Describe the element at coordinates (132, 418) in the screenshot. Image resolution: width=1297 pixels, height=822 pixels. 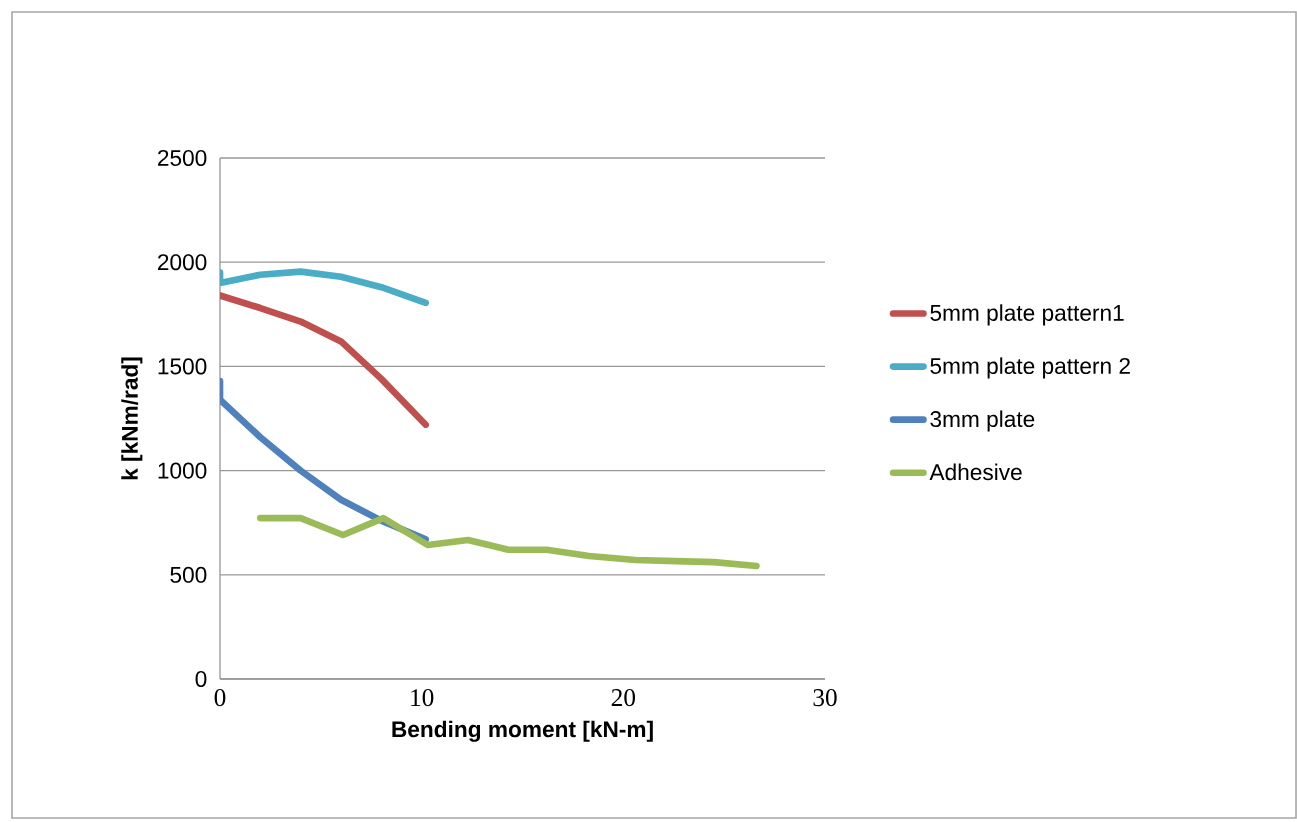
I see `y-axis-title: k [kNm/rad]` at that location.